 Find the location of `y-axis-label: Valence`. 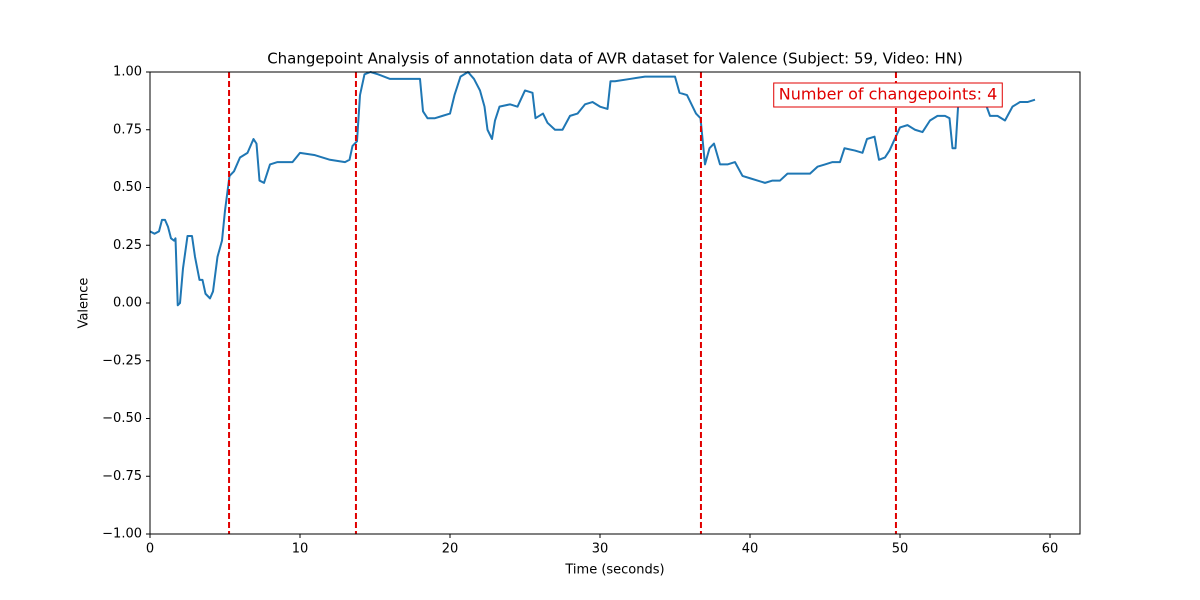

y-axis-label: Valence is located at coordinates (84, 303).